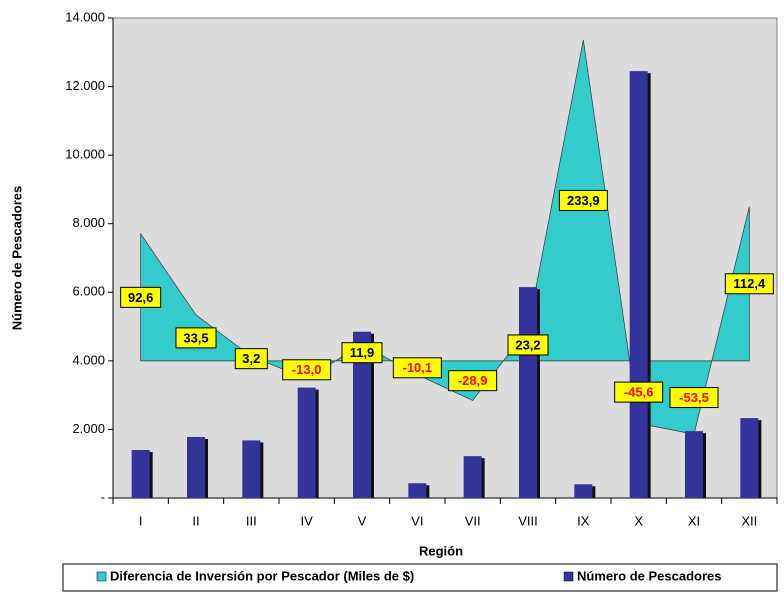 This screenshot has height=609, width=784. I want to click on y-tick-label: 6.000, so click(88, 291).